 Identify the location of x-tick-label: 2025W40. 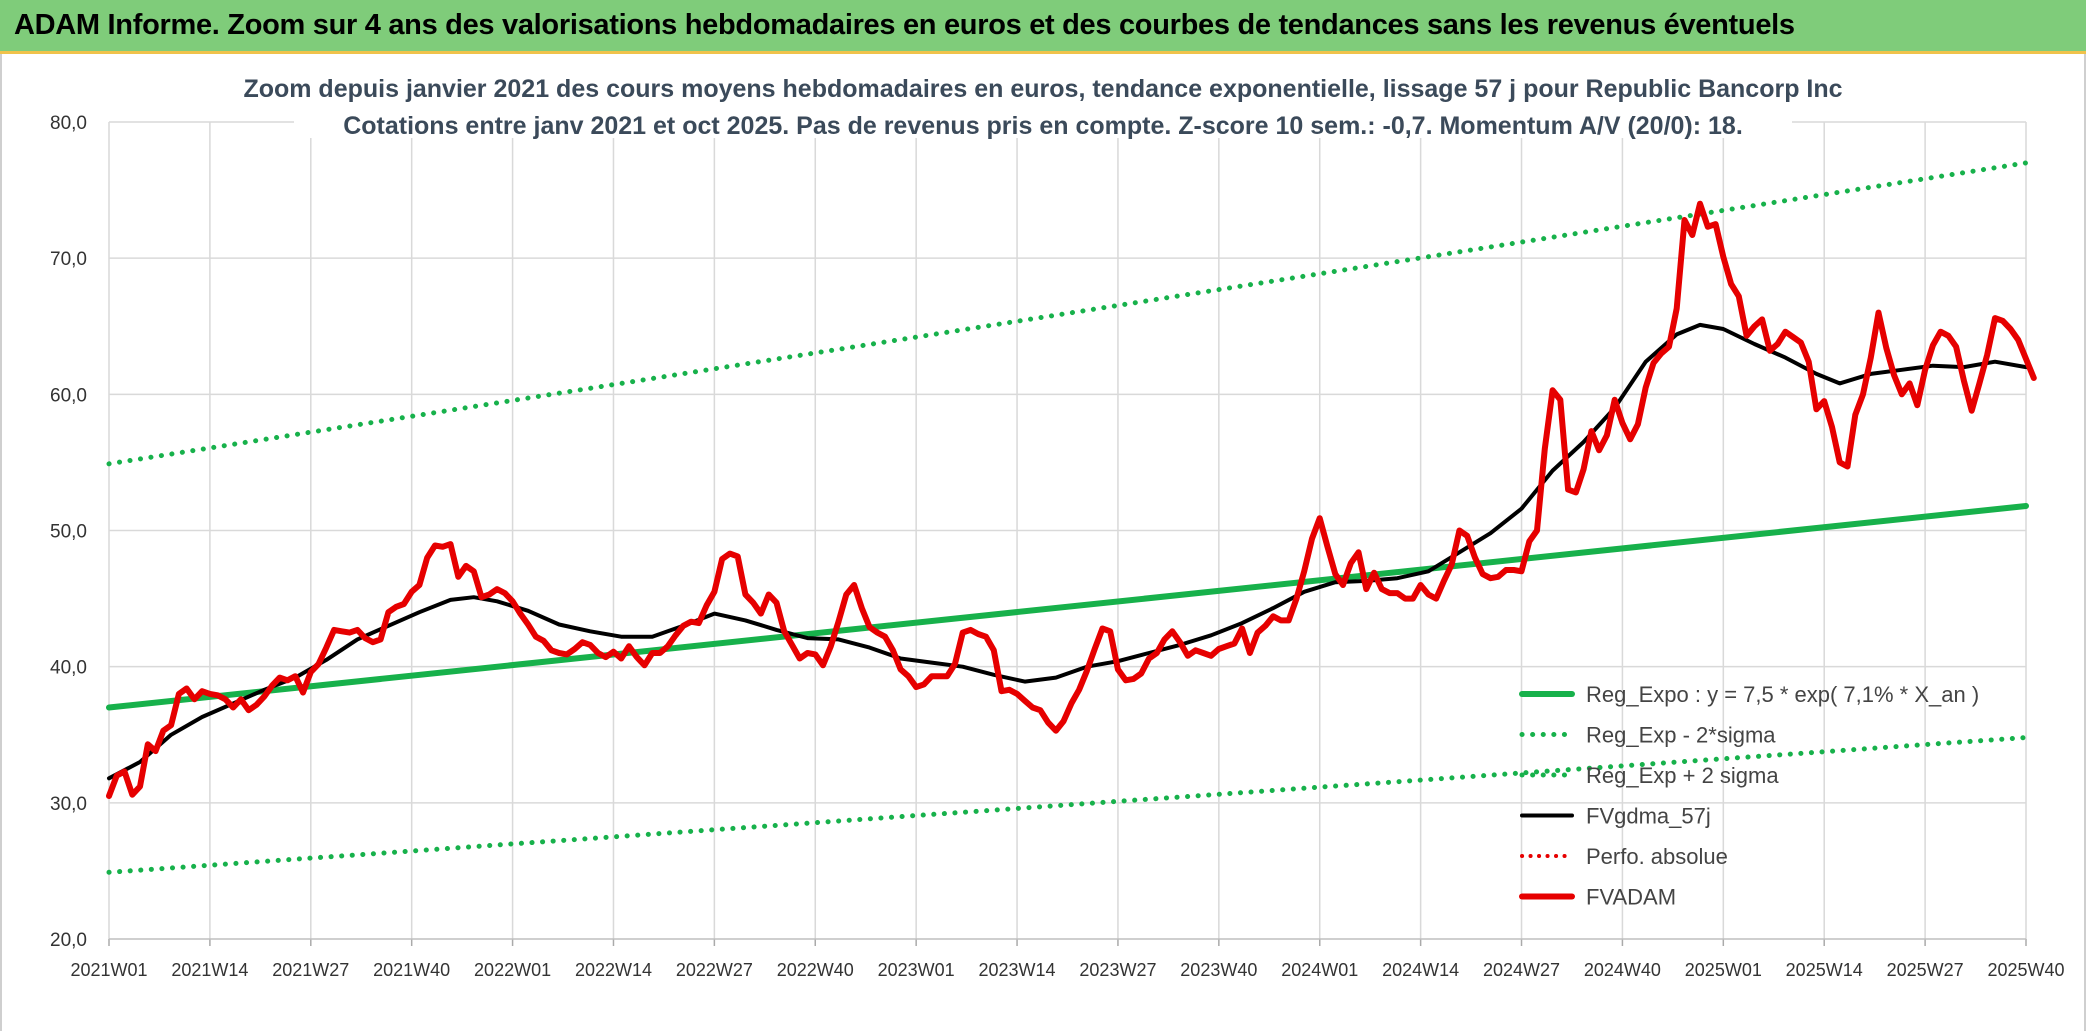
(2025, 970).